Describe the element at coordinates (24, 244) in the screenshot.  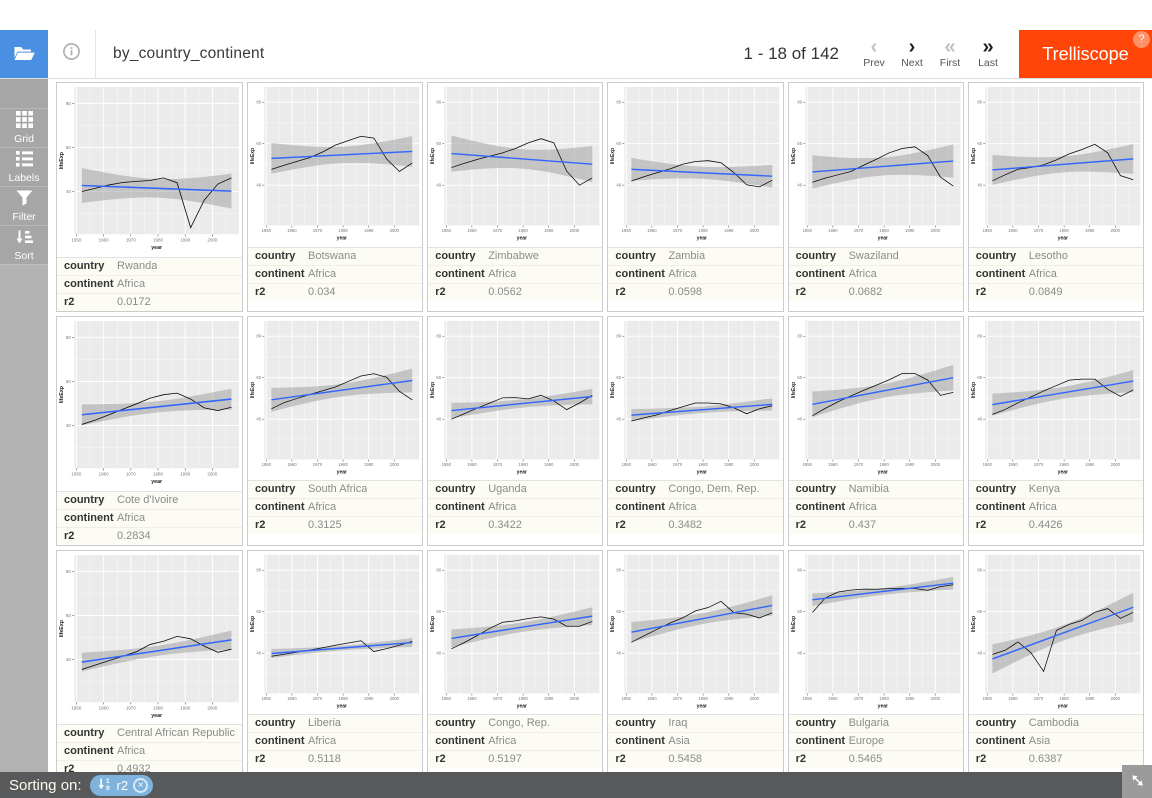
I see `sidebar-item-sort: Sort` at that location.